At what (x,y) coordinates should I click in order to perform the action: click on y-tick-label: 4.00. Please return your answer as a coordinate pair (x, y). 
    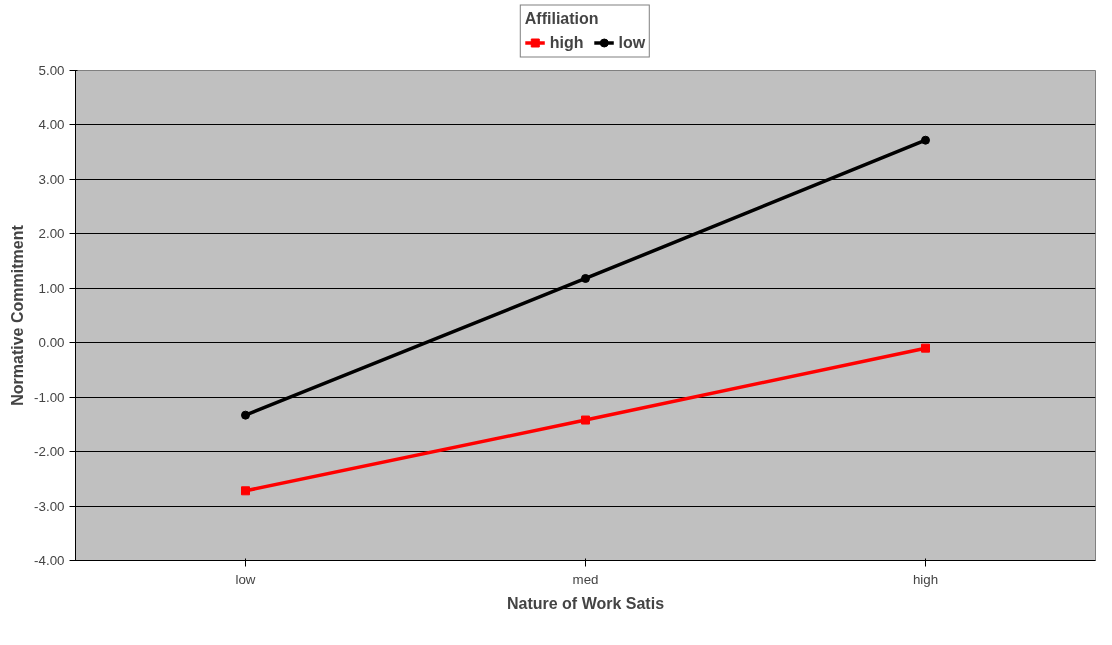
    Looking at the image, I should click on (51, 125).